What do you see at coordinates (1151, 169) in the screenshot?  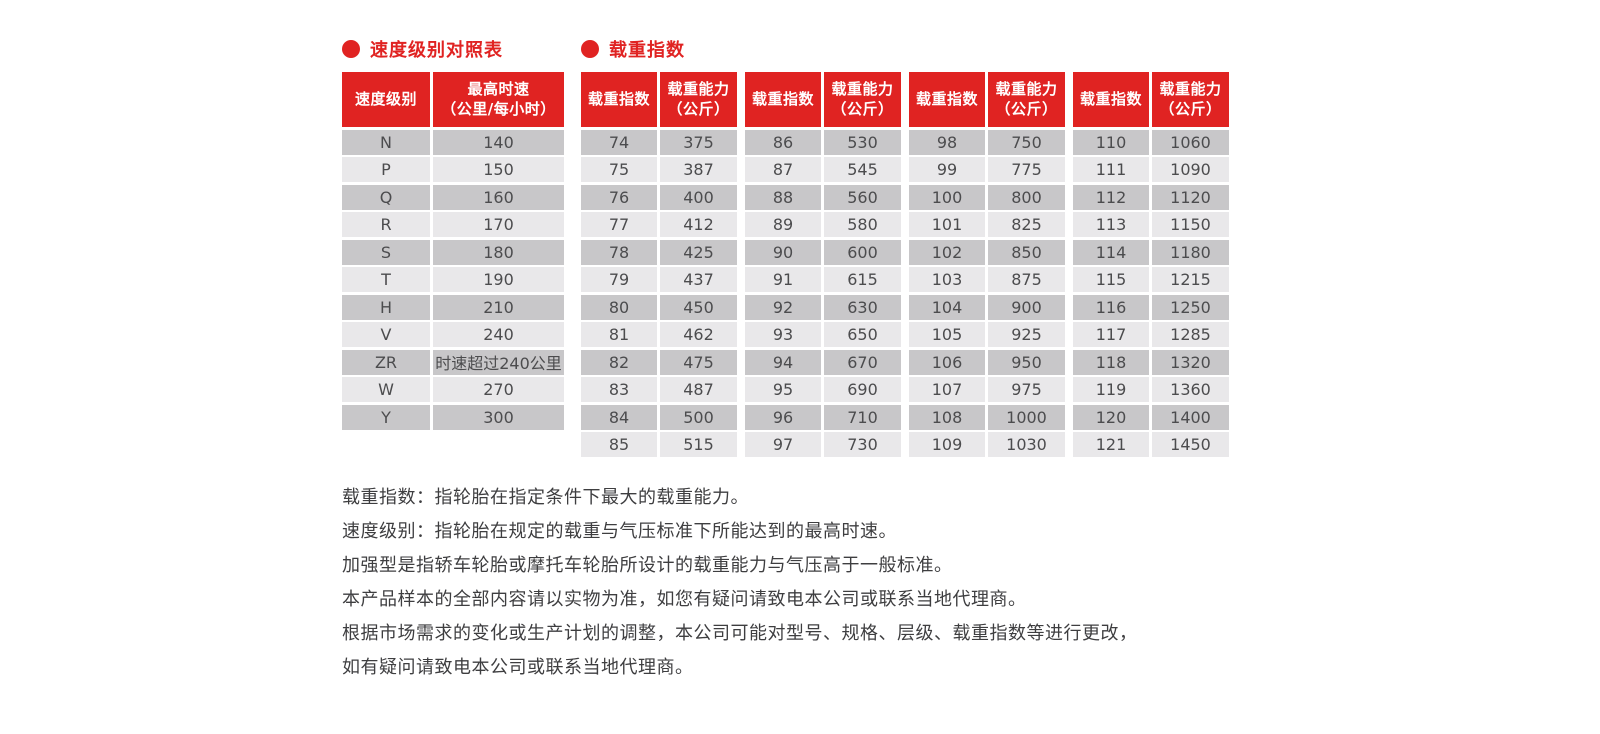 I see `table-row: 111 1090` at bounding box center [1151, 169].